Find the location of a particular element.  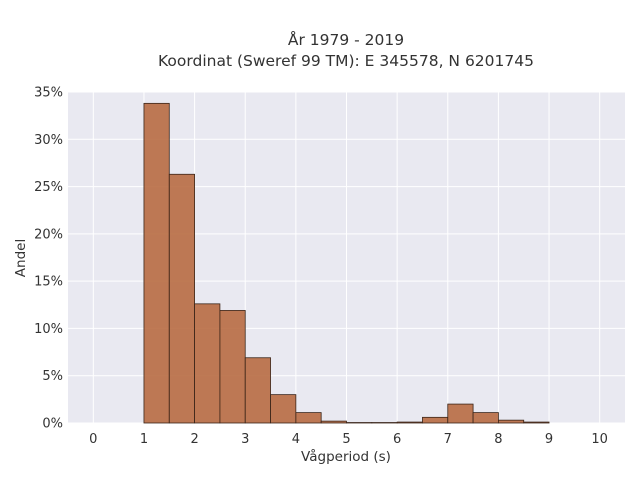

y-tick-label: 5% is located at coordinates (52, 376).